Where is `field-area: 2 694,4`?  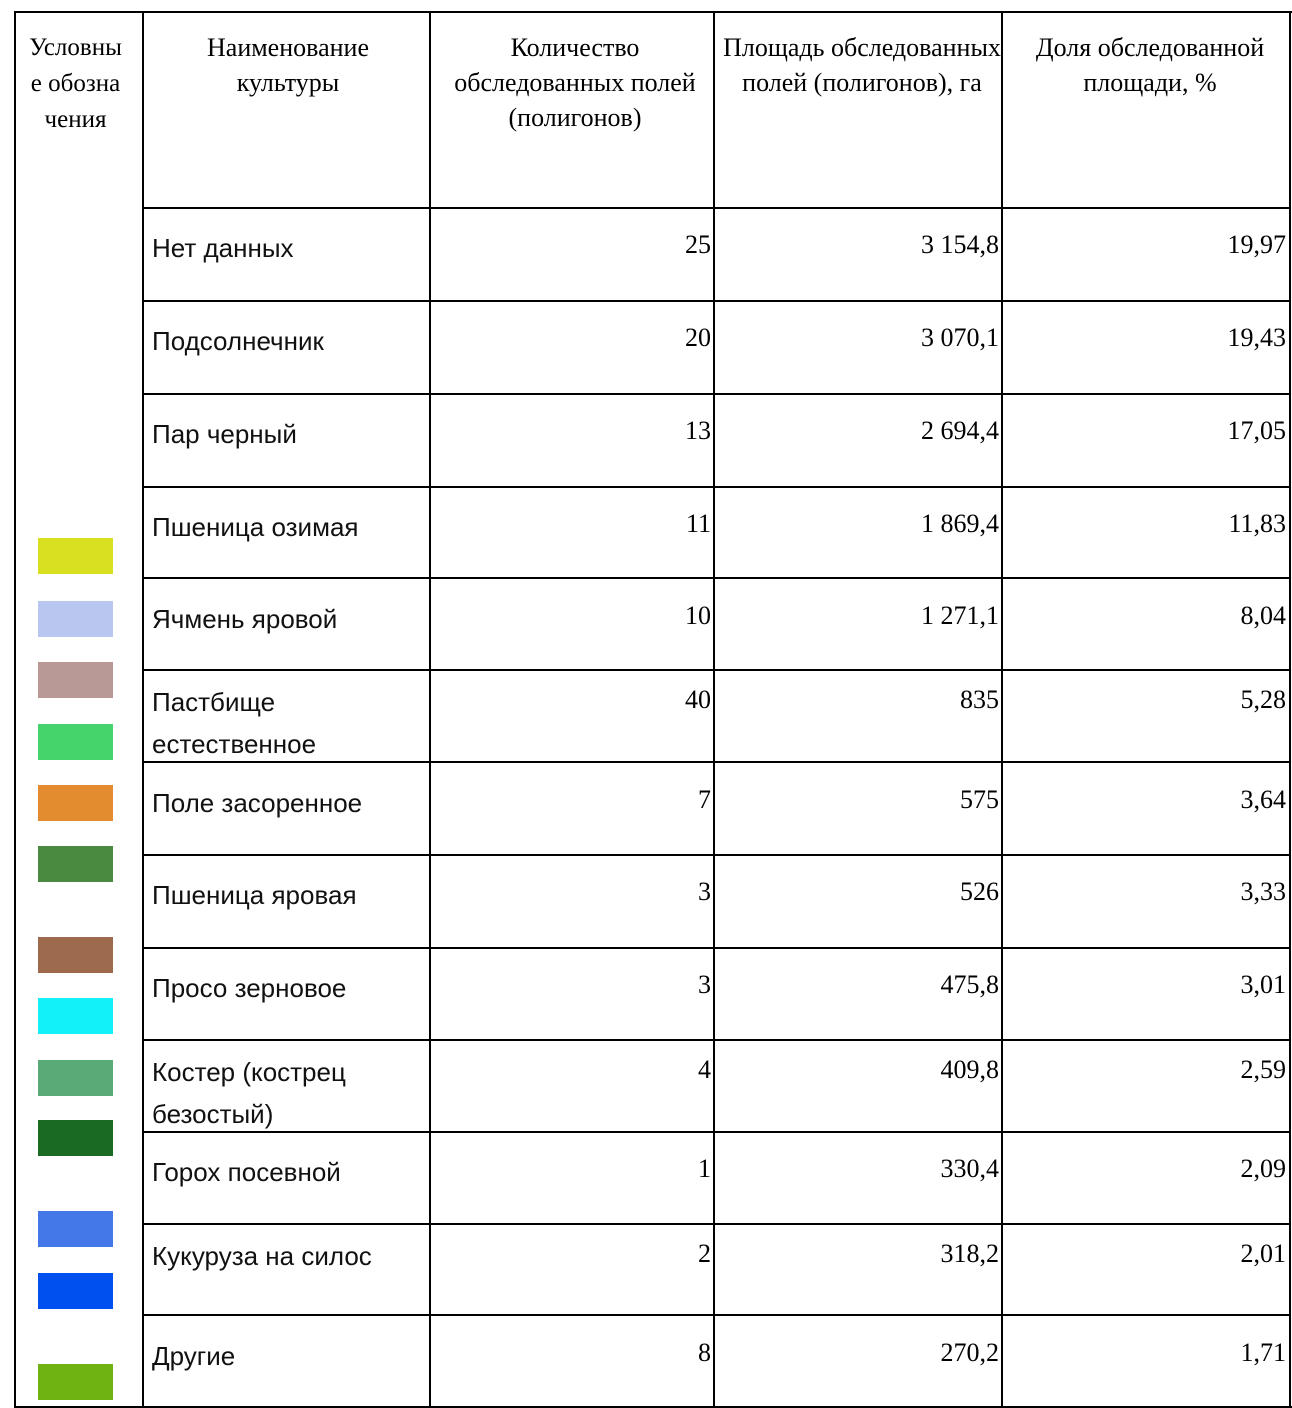 field-area: 2 694,4 is located at coordinates (960, 430).